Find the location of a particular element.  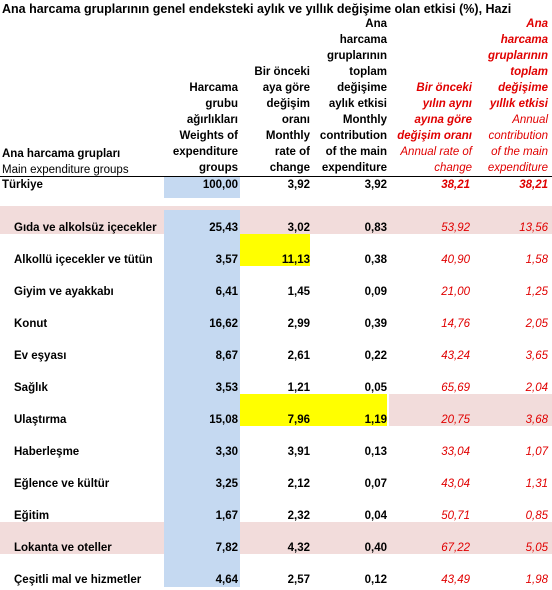

cell-annual: 50,71 is located at coordinates (455, 516).